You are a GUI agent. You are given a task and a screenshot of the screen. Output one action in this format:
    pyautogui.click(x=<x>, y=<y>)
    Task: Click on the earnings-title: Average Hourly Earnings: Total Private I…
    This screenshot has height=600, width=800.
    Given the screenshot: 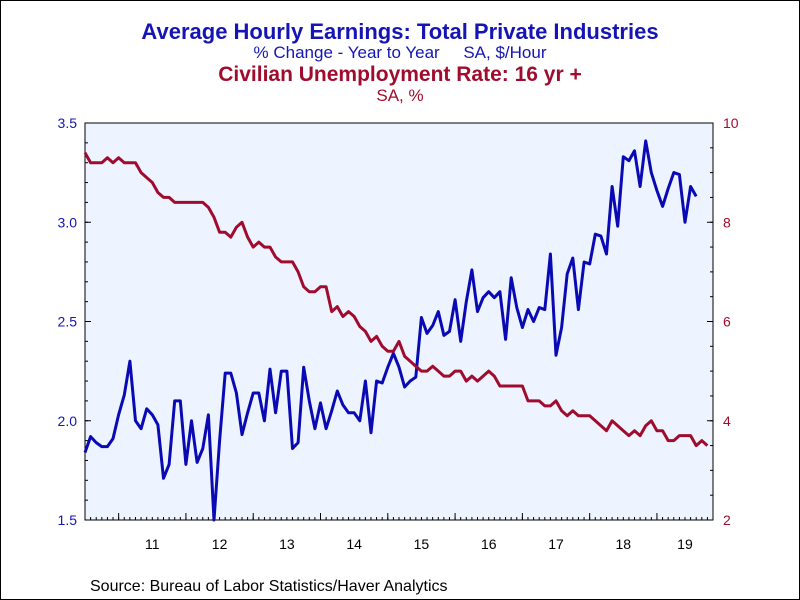 What is the action you would take?
    pyautogui.click(x=400, y=31)
    